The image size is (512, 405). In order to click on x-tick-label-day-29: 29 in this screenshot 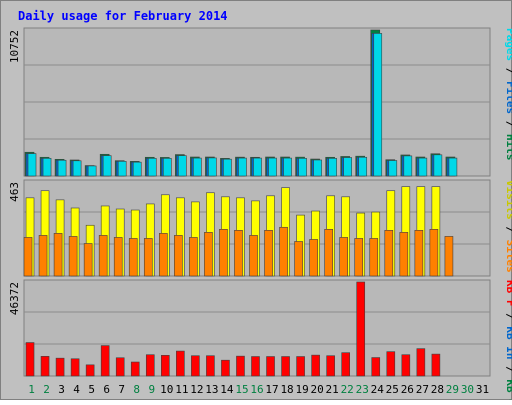, I will do `click(452, 389)`.